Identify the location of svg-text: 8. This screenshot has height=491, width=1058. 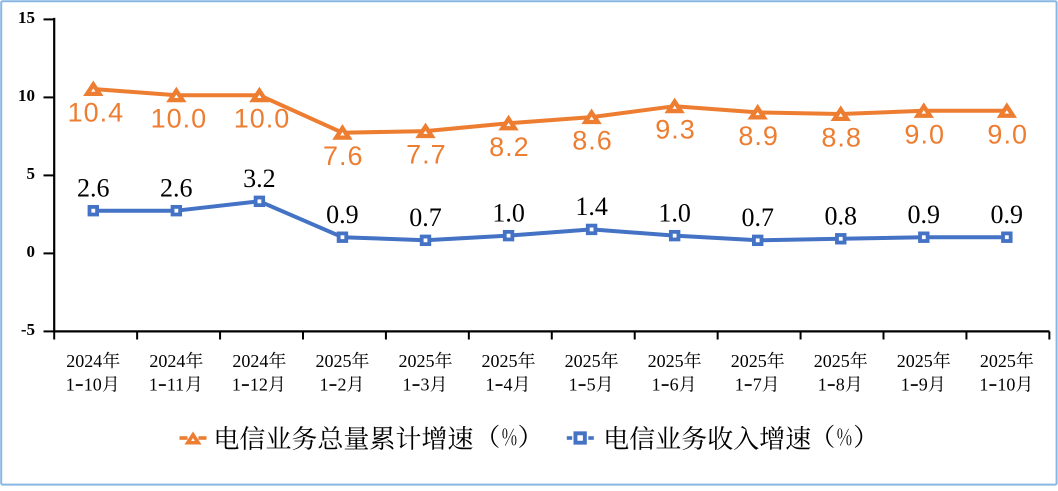
(840, 385).